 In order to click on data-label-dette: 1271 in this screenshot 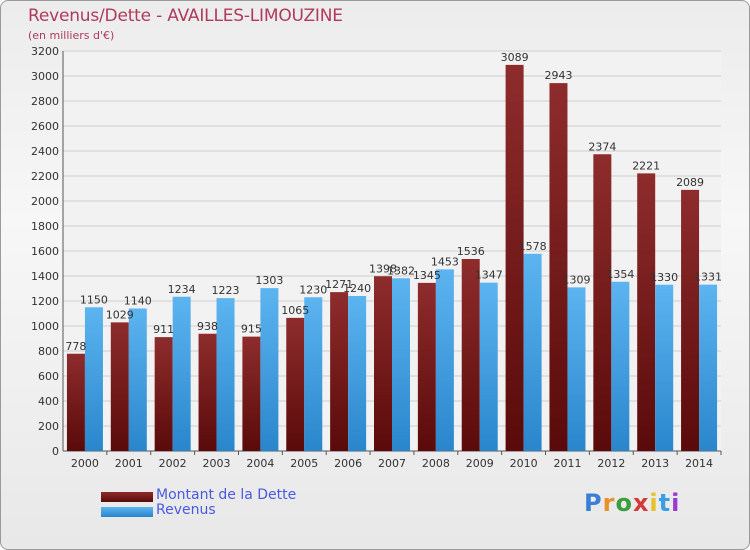, I will do `click(339, 284)`.